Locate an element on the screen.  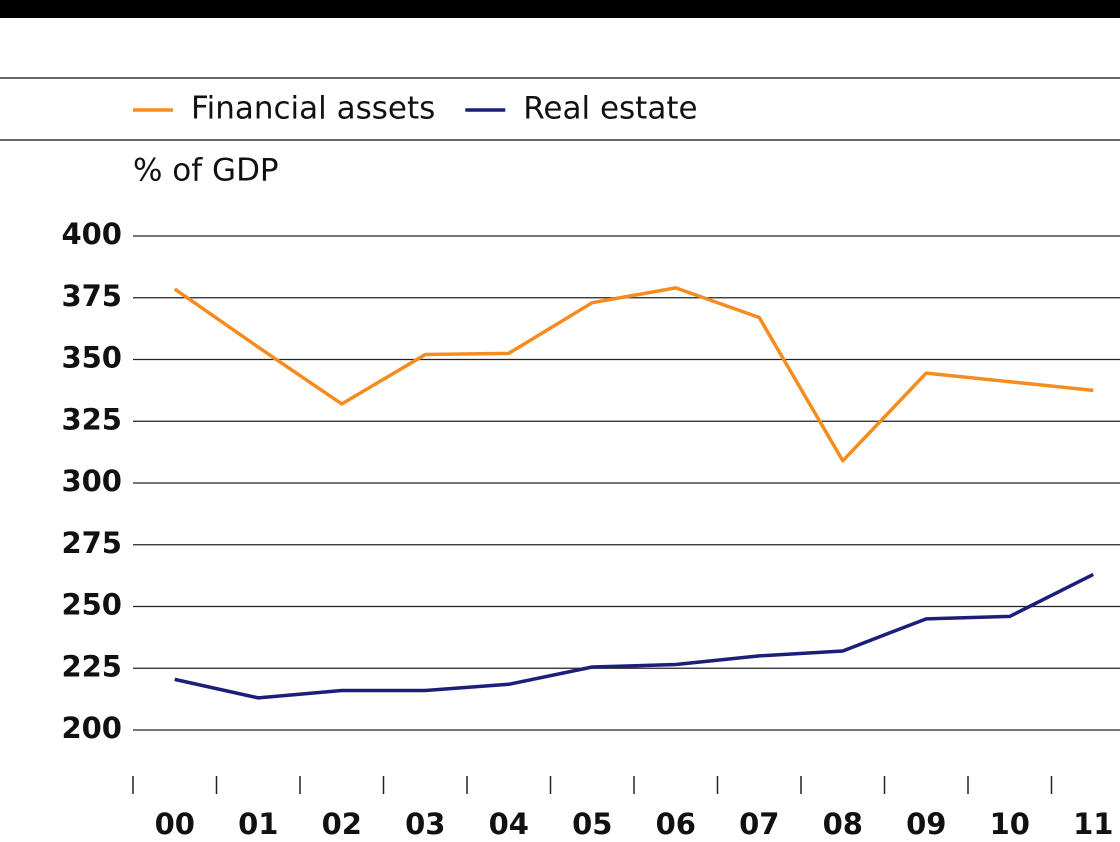
y-tick-label: 400 is located at coordinates (91, 234).